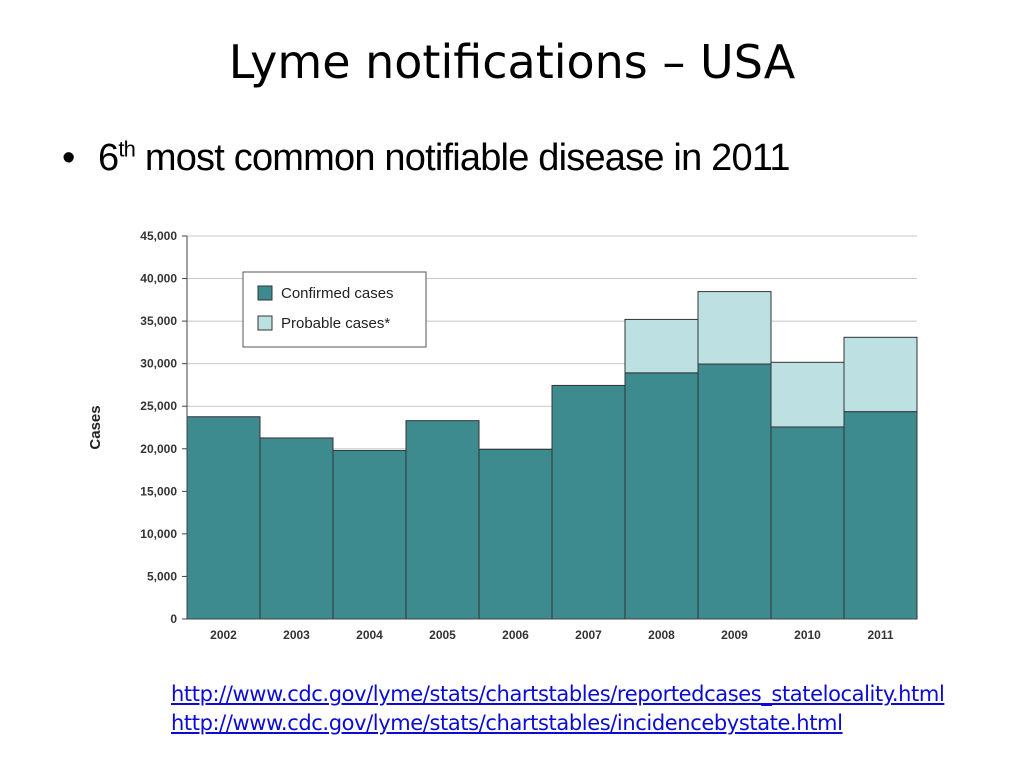 The width and height of the screenshot is (1024, 768). What do you see at coordinates (463, 158) in the screenshot?
I see `bullet-text: most common notifiable disease in 2011` at bounding box center [463, 158].